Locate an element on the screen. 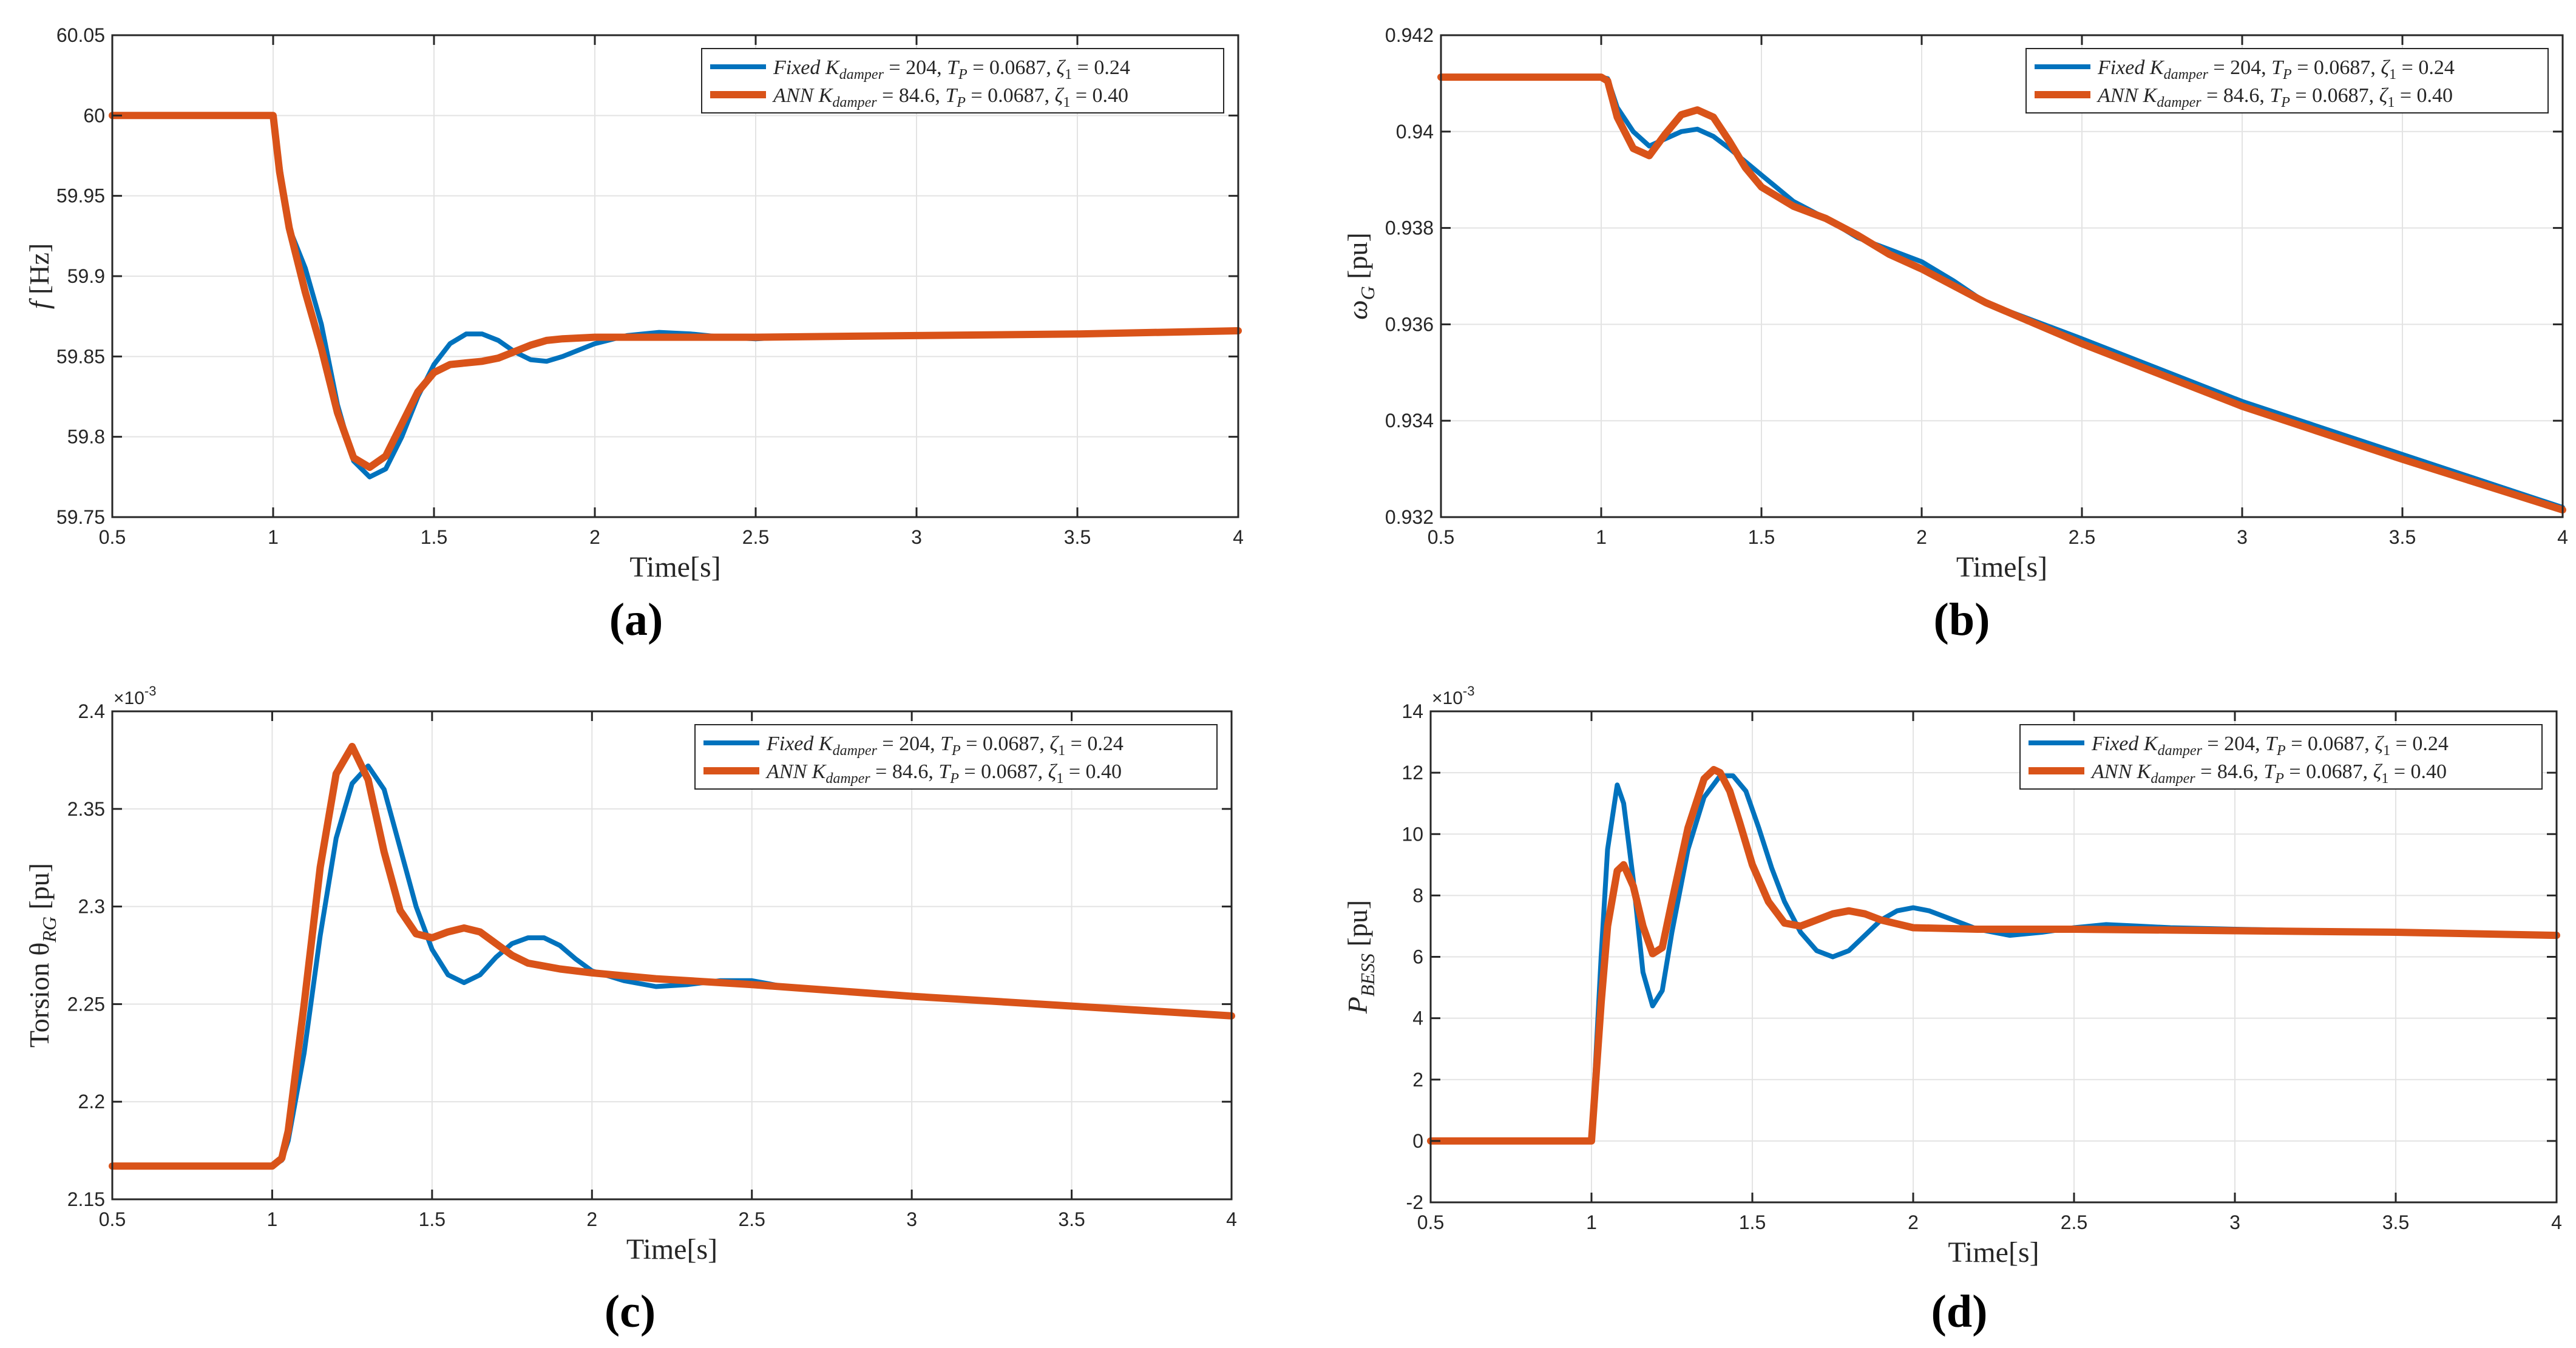 The image size is (2576, 1348). y-tick-label: 59.9 is located at coordinates (86, 276).